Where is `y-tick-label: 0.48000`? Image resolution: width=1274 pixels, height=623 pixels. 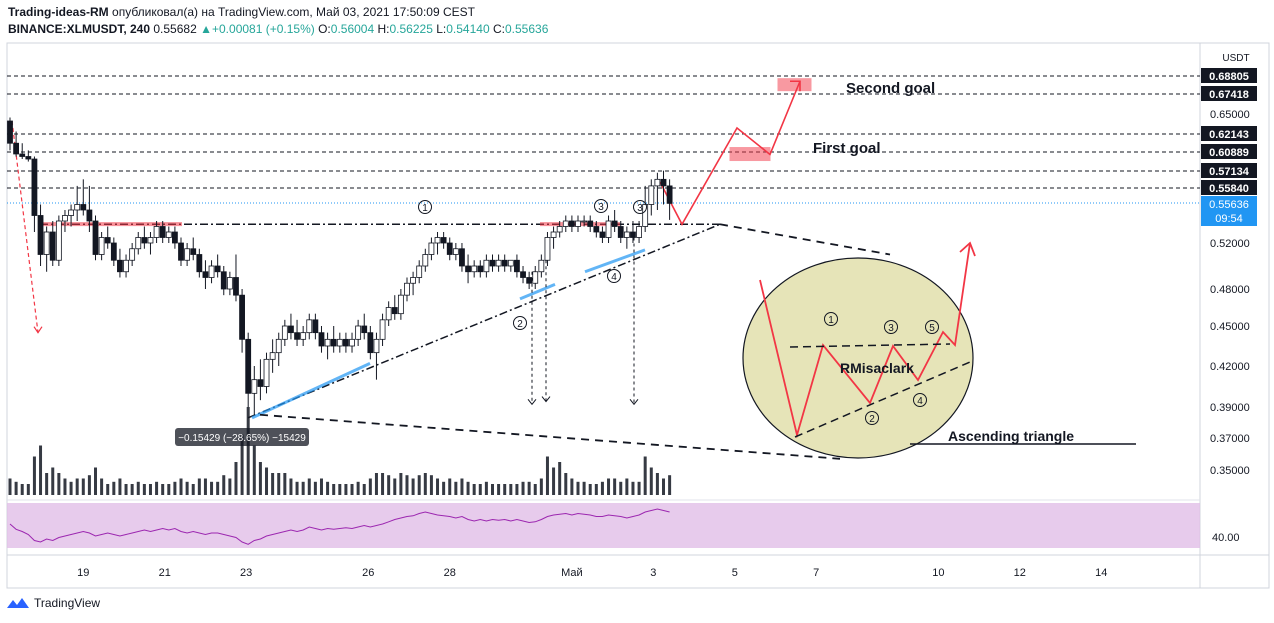 y-tick-label: 0.48000 is located at coordinates (1230, 290).